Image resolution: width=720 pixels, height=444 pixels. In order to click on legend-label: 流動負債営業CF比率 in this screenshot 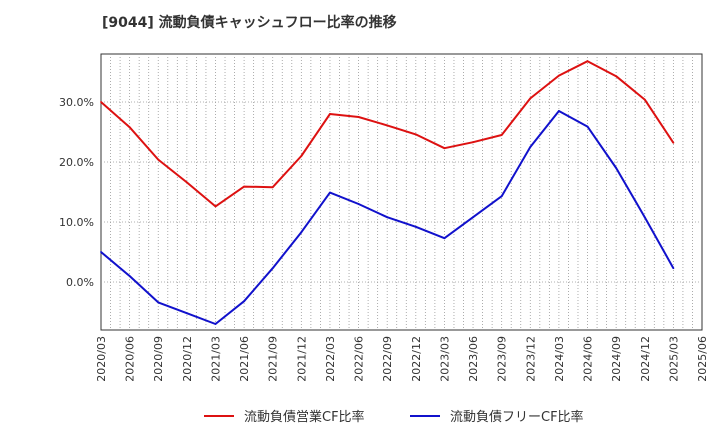, I will do `click(304, 417)`.